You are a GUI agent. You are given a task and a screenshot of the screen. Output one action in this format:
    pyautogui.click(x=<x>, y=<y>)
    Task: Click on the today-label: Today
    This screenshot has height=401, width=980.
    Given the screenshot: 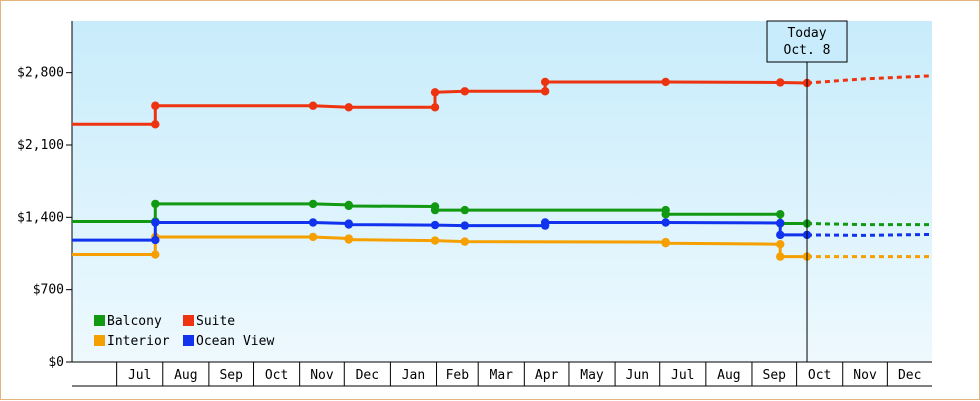 What is the action you would take?
    pyautogui.click(x=806, y=33)
    